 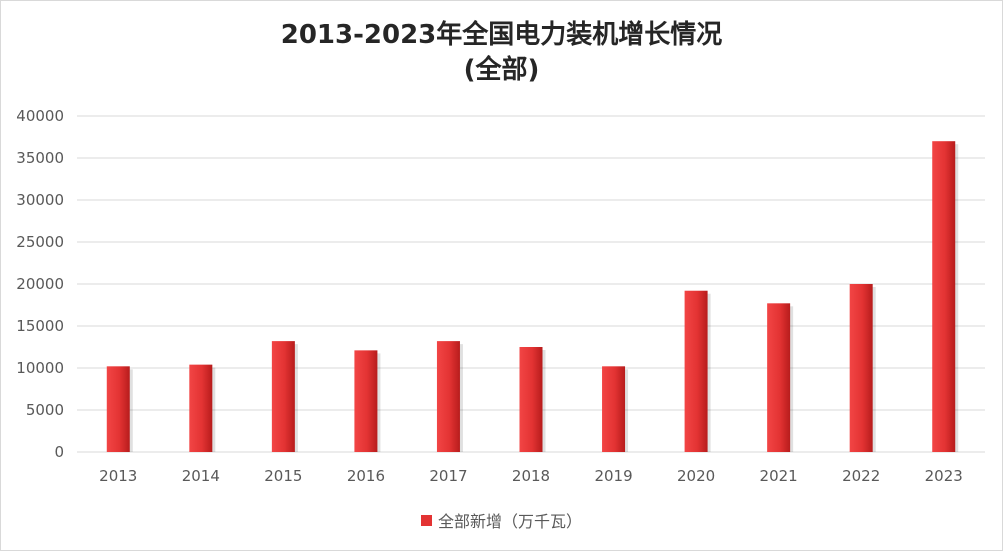 I want to click on x-tick-label: 2023, so click(x=944, y=476).